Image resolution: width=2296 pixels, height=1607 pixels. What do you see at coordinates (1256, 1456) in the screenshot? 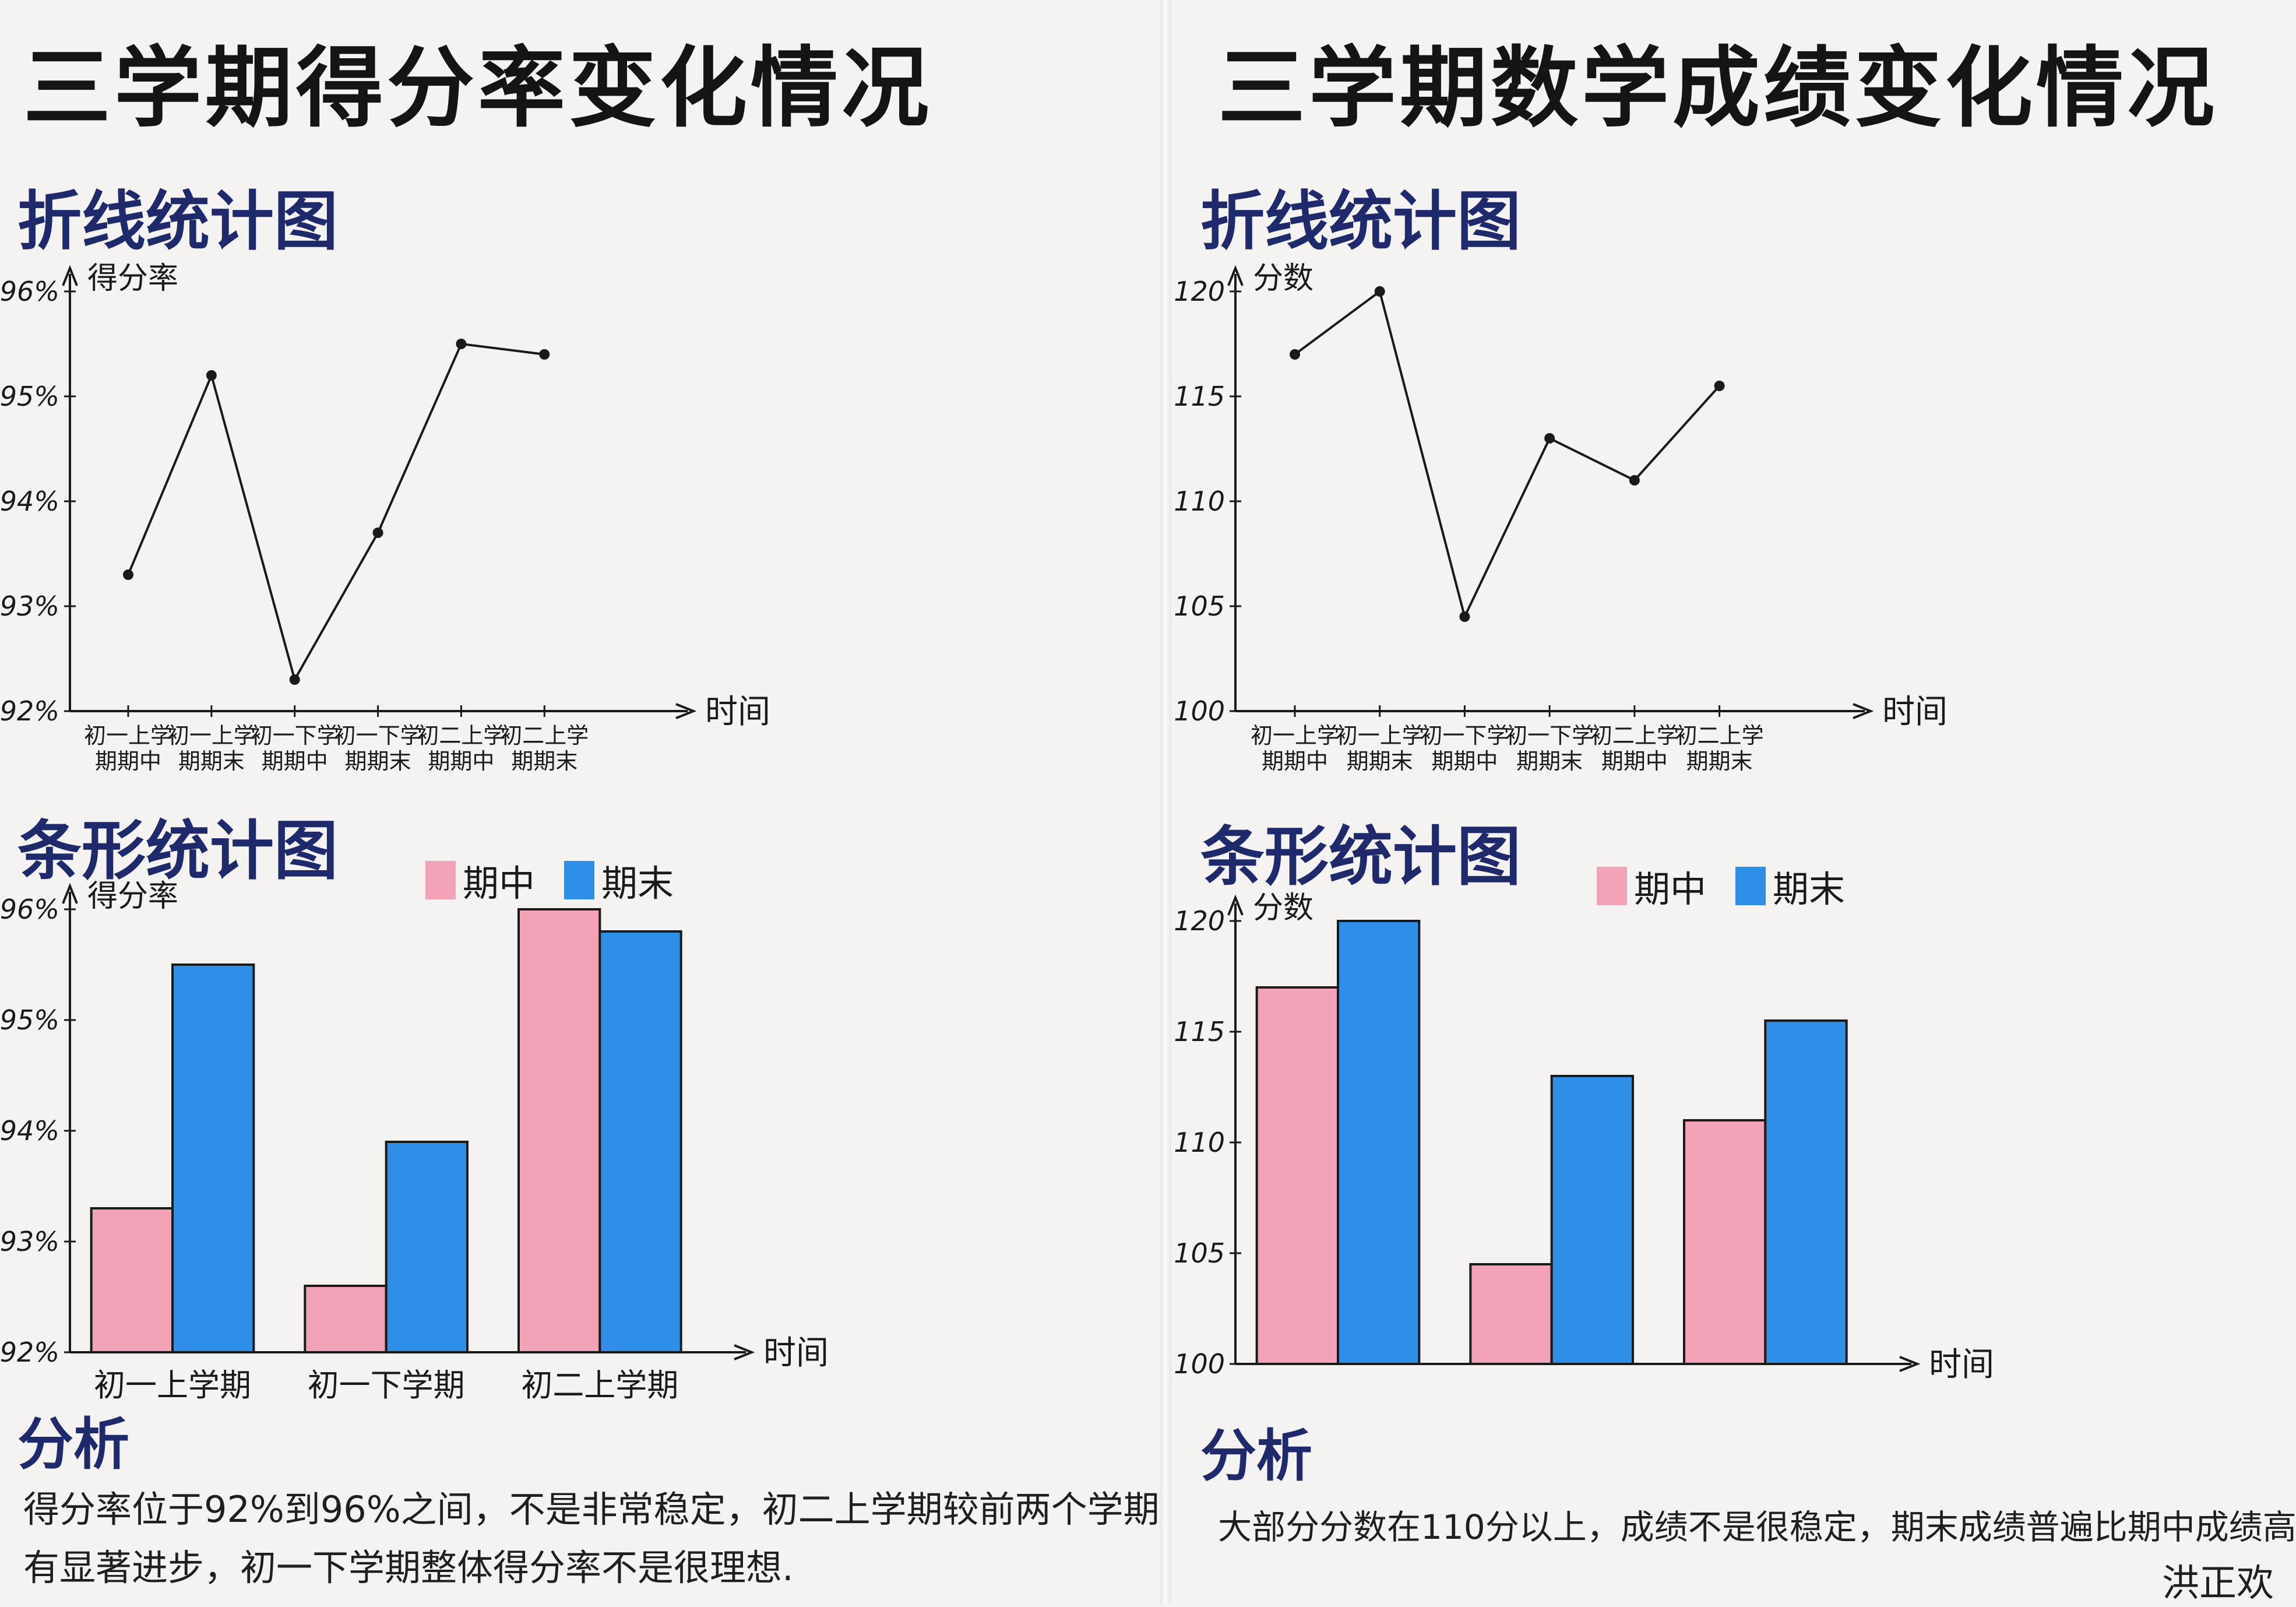
I see `right-analysis-heading: 分析` at bounding box center [1256, 1456].